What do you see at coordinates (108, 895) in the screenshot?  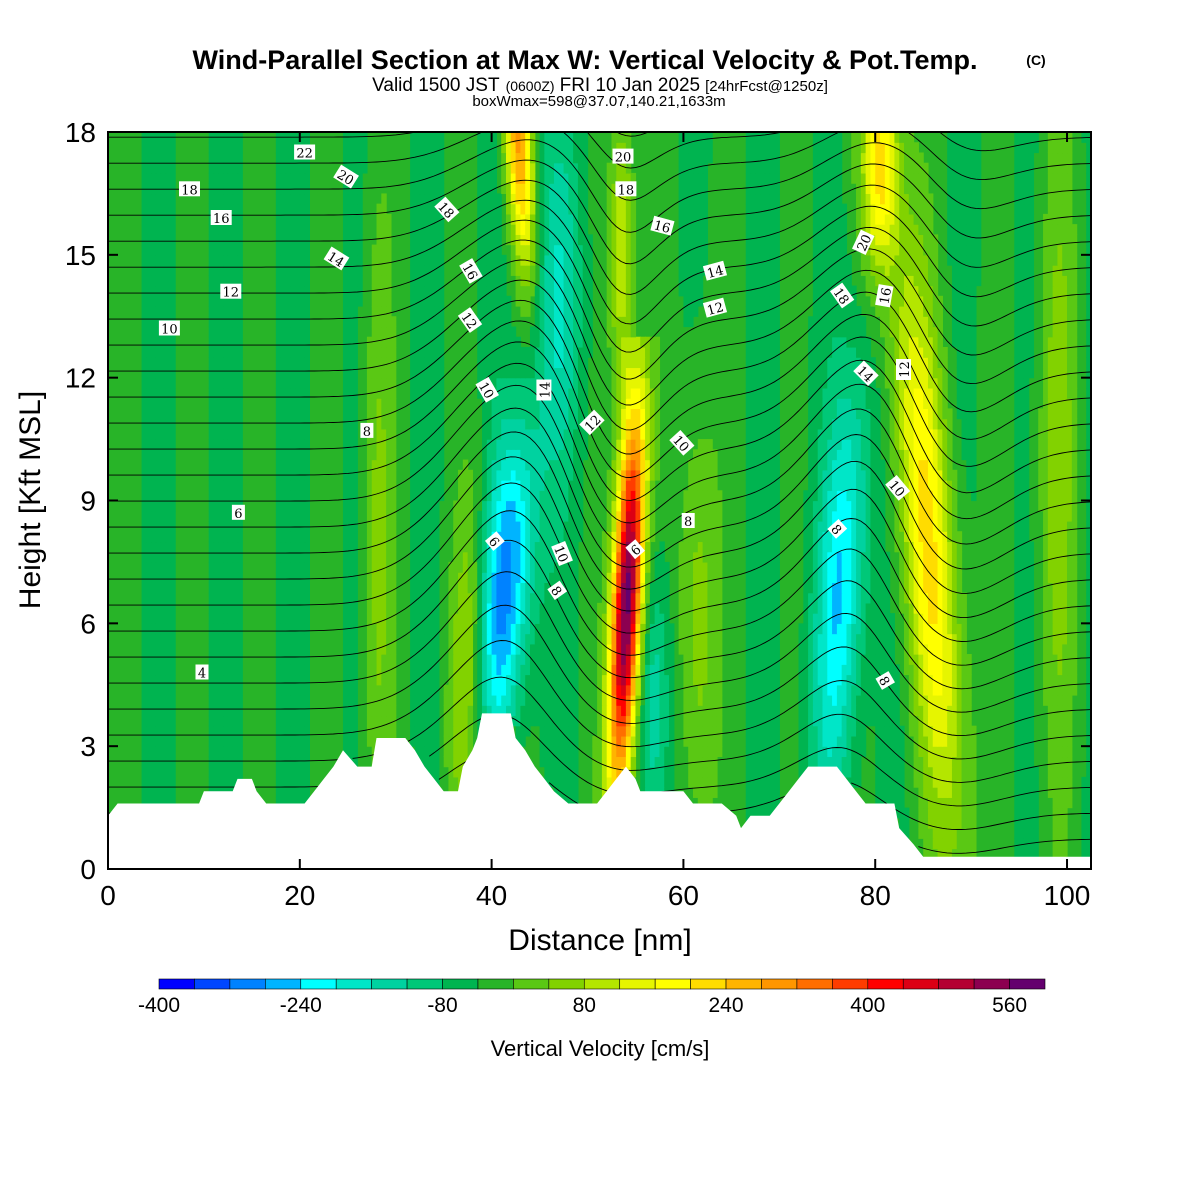 I see `x-tick-label: 0` at bounding box center [108, 895].